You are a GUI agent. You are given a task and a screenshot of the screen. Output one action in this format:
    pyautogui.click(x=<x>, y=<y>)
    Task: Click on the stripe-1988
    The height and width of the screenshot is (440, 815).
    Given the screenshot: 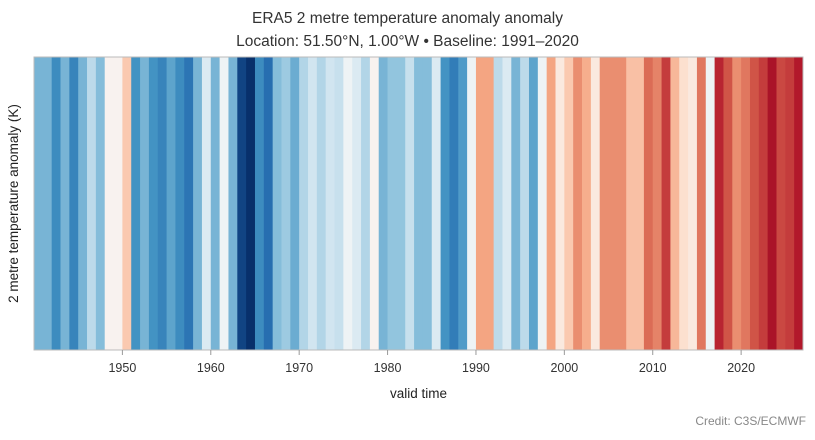 What is the action you would take?
    pyautogui.click(x=463, y=203)
    